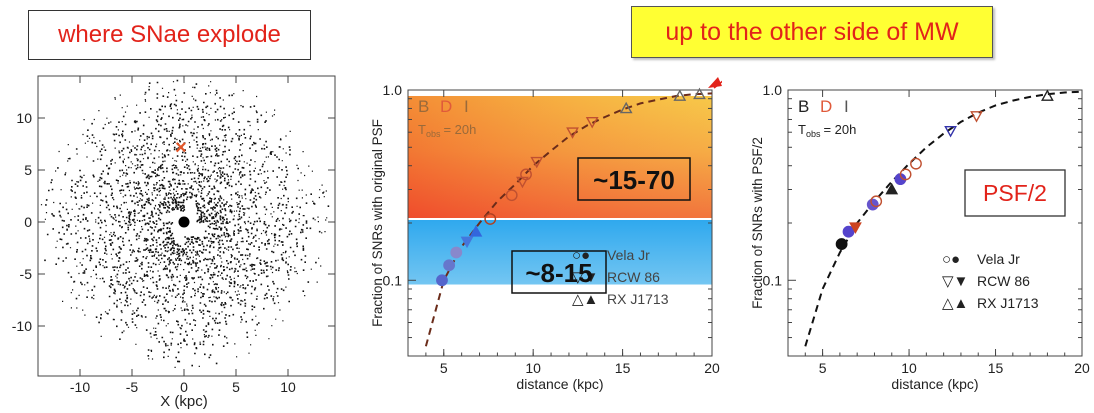  What do you see at coordinates (132, 387) in the screenshot?
I see `galaxy-xtick-label: -5` at bounding box center [132, 387].